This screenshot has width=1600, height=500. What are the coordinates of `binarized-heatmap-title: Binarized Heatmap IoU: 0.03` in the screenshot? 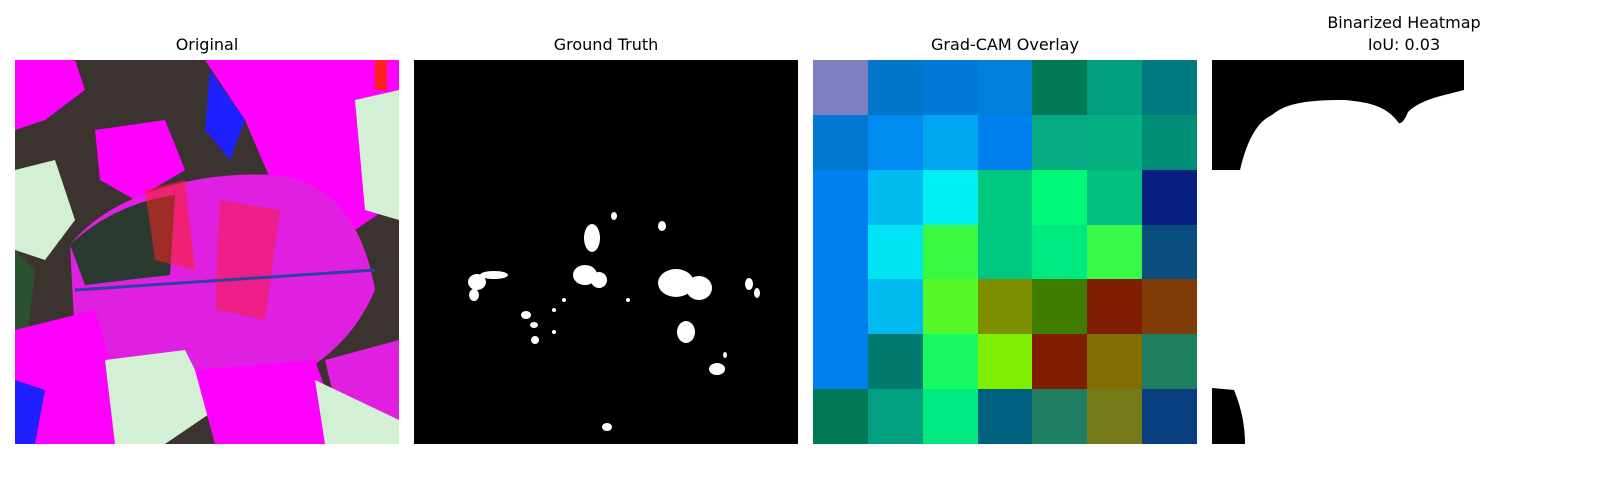 It's located at (1404, 34).